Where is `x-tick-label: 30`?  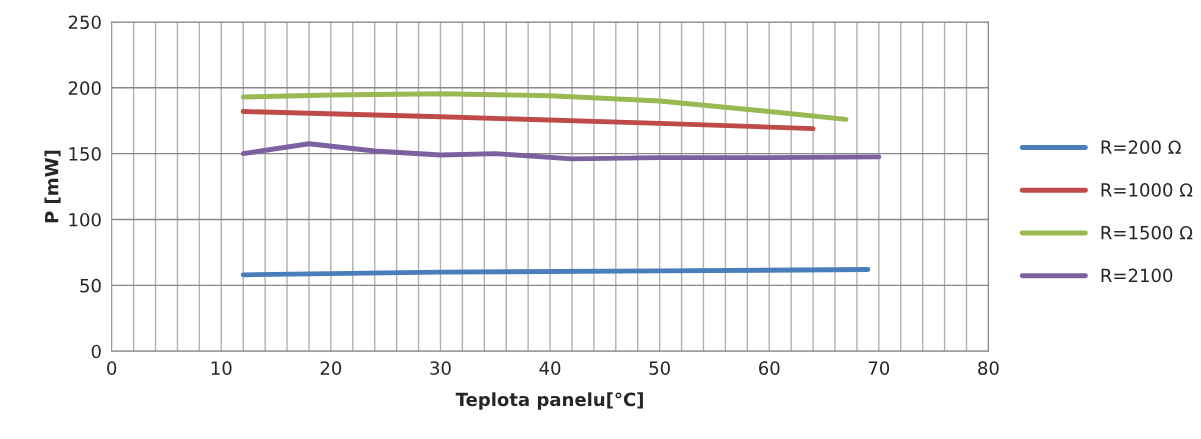
x-tick-label: 30 is located at coordinates (440, 368).